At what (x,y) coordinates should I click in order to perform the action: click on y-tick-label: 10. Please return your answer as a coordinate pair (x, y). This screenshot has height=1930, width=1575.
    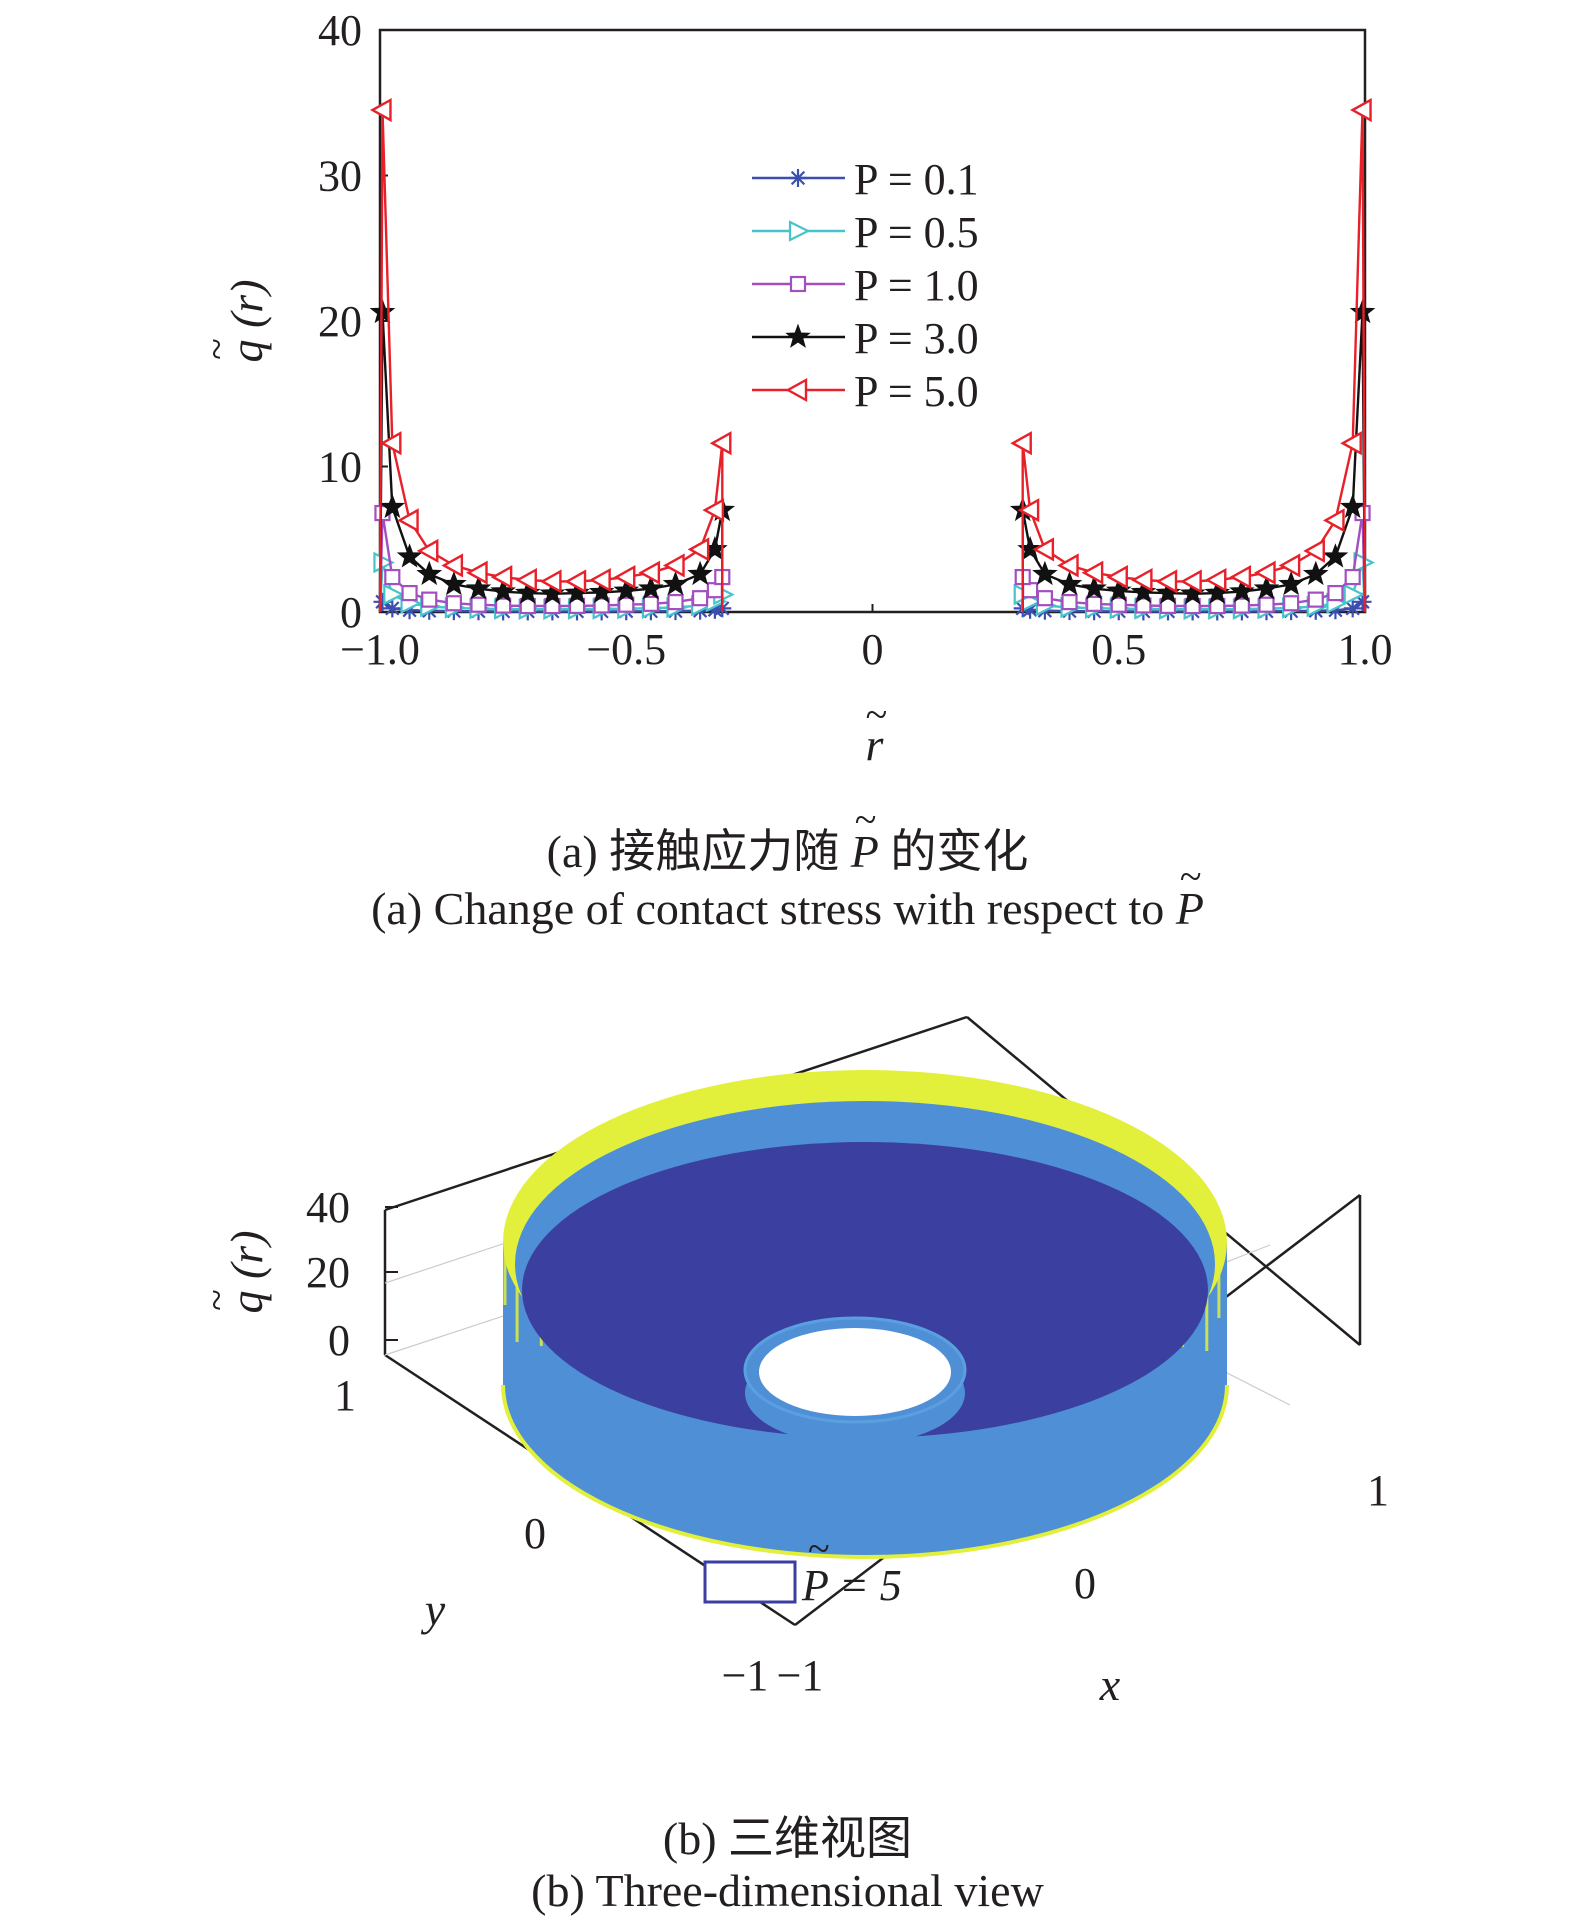
    Looking at the image, I should click on (340, 467).